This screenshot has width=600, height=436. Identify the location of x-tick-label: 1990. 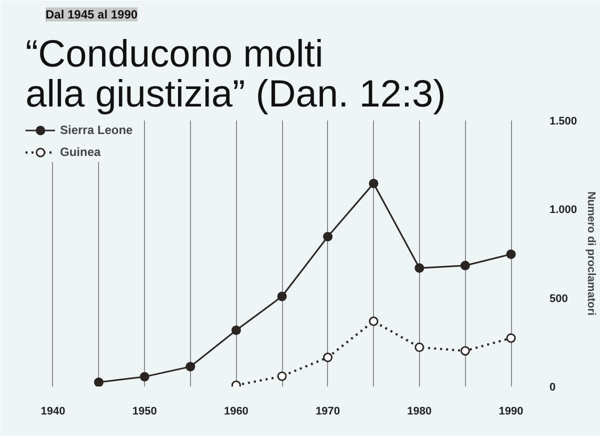
(511, 412).